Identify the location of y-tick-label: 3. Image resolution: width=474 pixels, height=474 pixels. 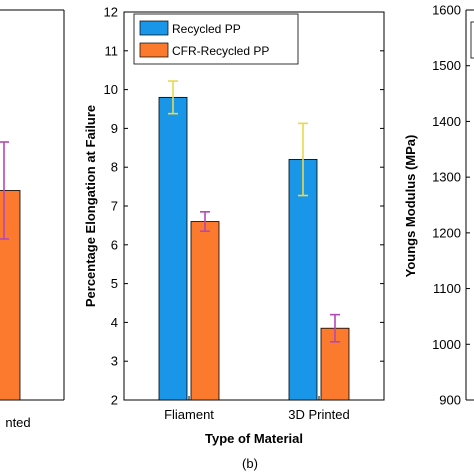
(114, 361).